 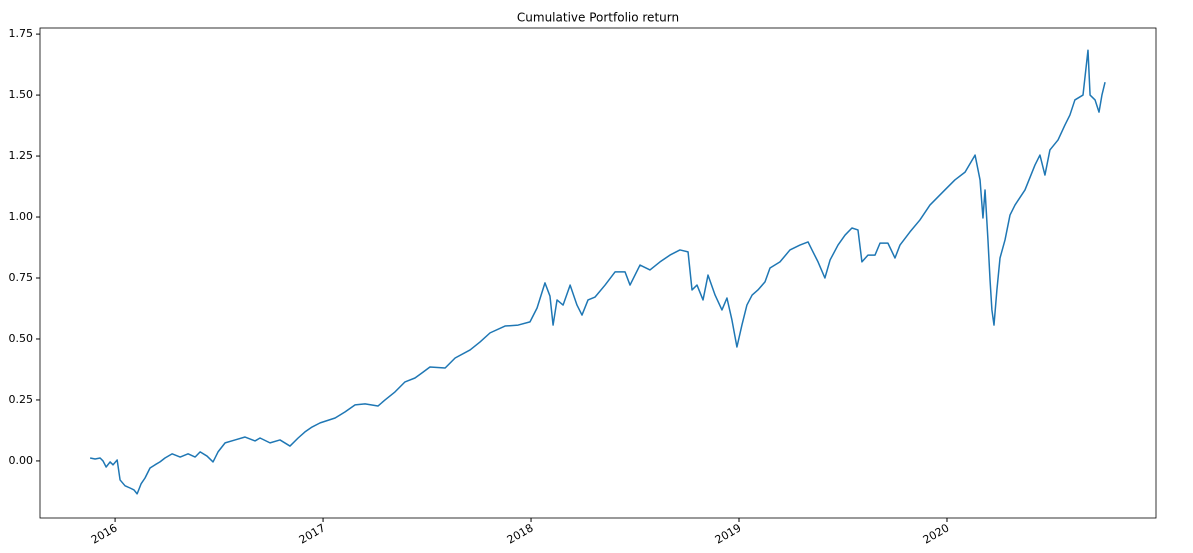 What do you see at coordinates (520, 533) in the screenshot?
I see `x-tick-label: 2018` at bounding box center [520, 533].